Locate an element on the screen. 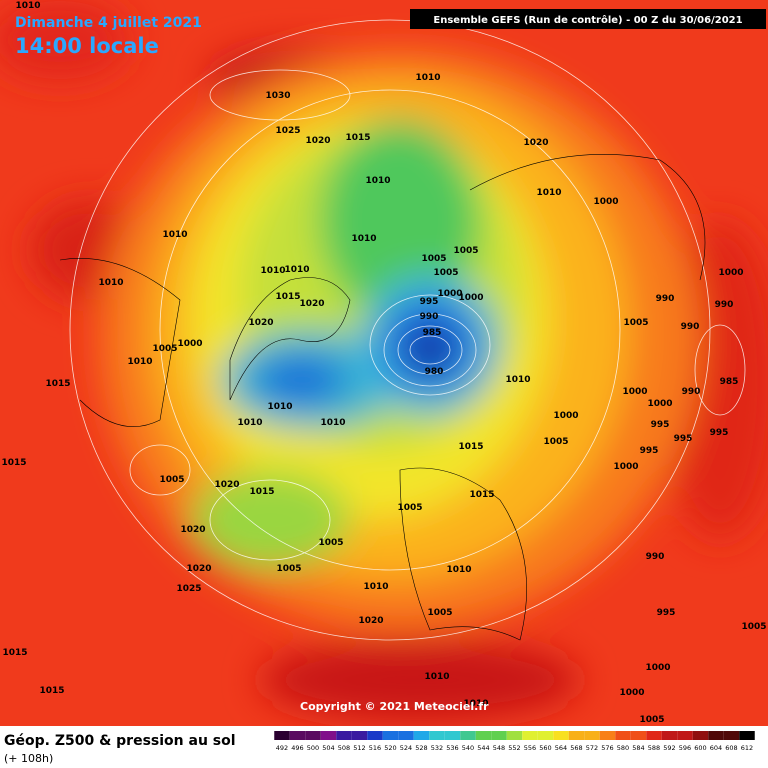  colorbar-label: 528 is located at coordinates (421, 748).